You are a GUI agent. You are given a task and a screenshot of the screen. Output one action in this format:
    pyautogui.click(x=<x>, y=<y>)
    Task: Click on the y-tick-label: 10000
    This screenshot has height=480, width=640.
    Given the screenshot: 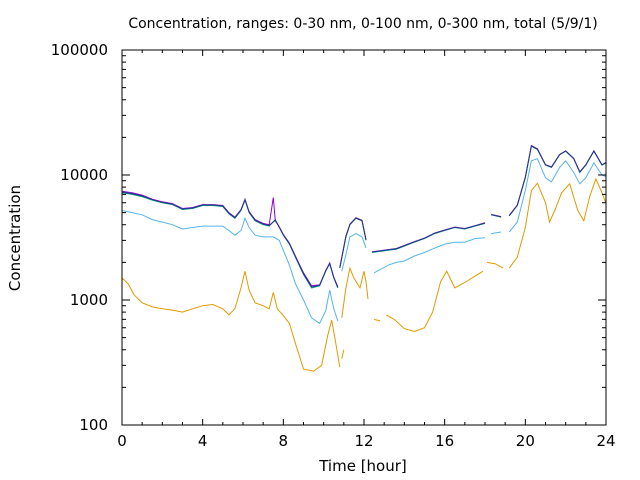 What is the action you would take?
    pyautogui.click(x=84, y=175)
    